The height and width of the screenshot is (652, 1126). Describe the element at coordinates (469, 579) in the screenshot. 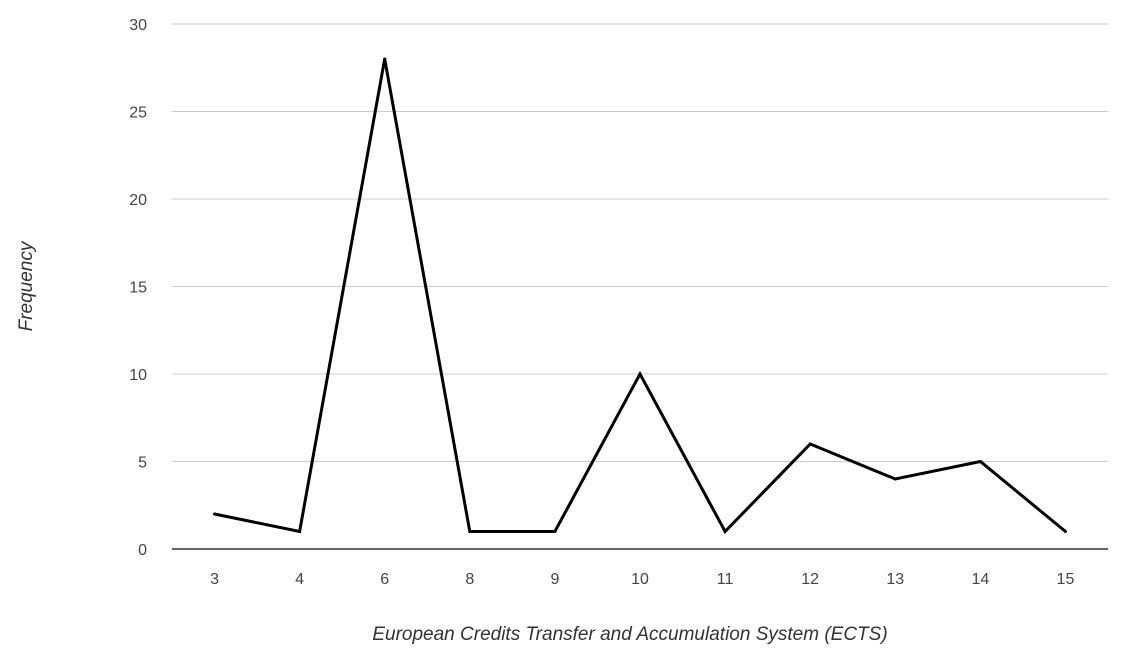

I see `x-tick-label: 8` at that location.